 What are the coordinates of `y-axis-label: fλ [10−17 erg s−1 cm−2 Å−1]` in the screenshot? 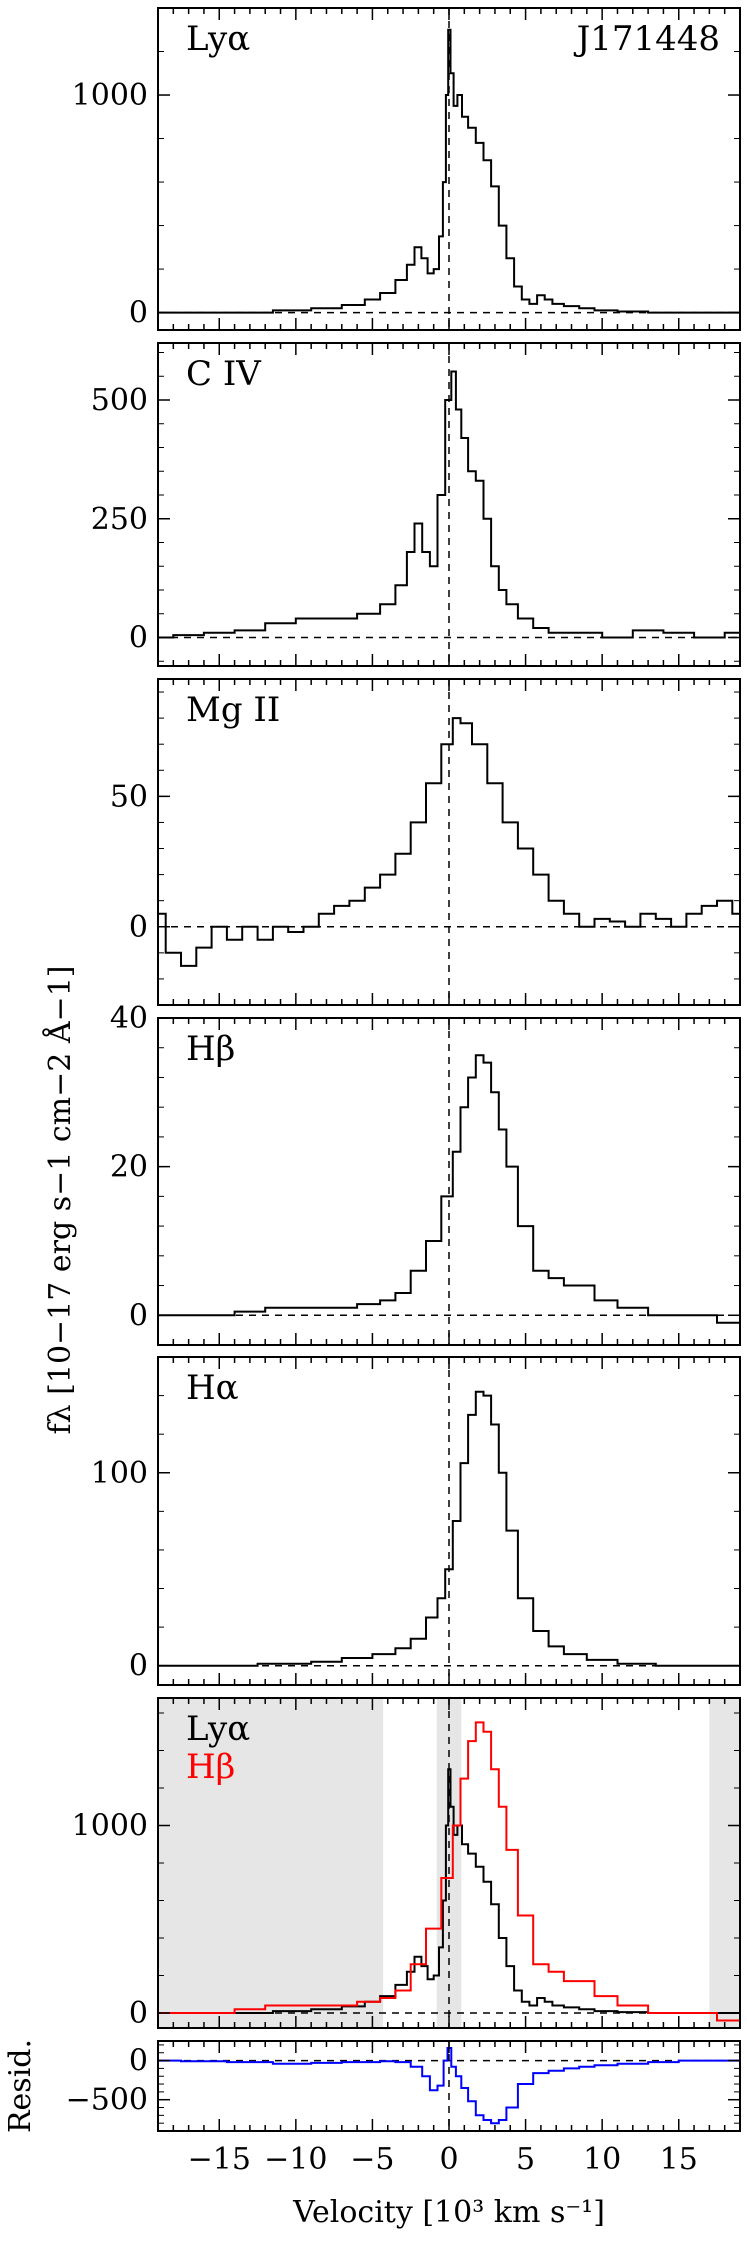 It's located at (60, 1200).